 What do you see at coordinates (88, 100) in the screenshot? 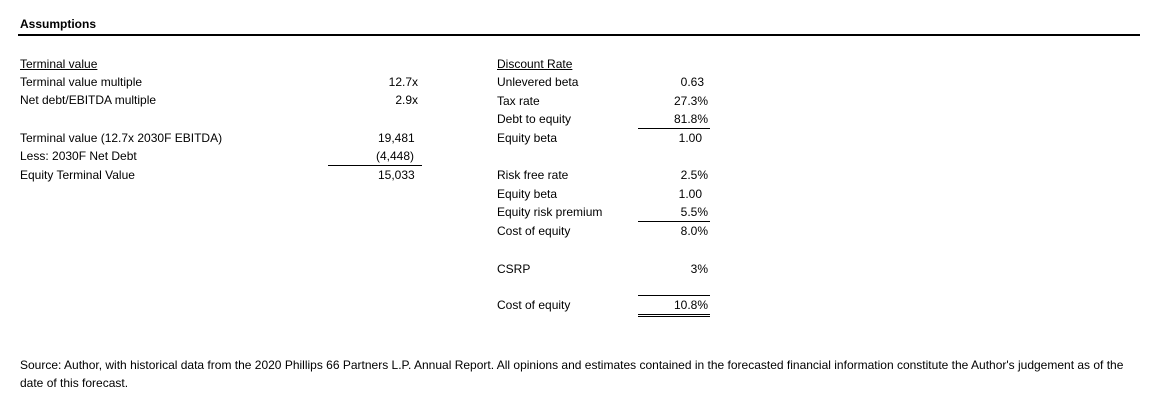
I see `tv-label-net-debt-multiple: Net debt/EBITDA multiple` at bounding box center [88, 100].